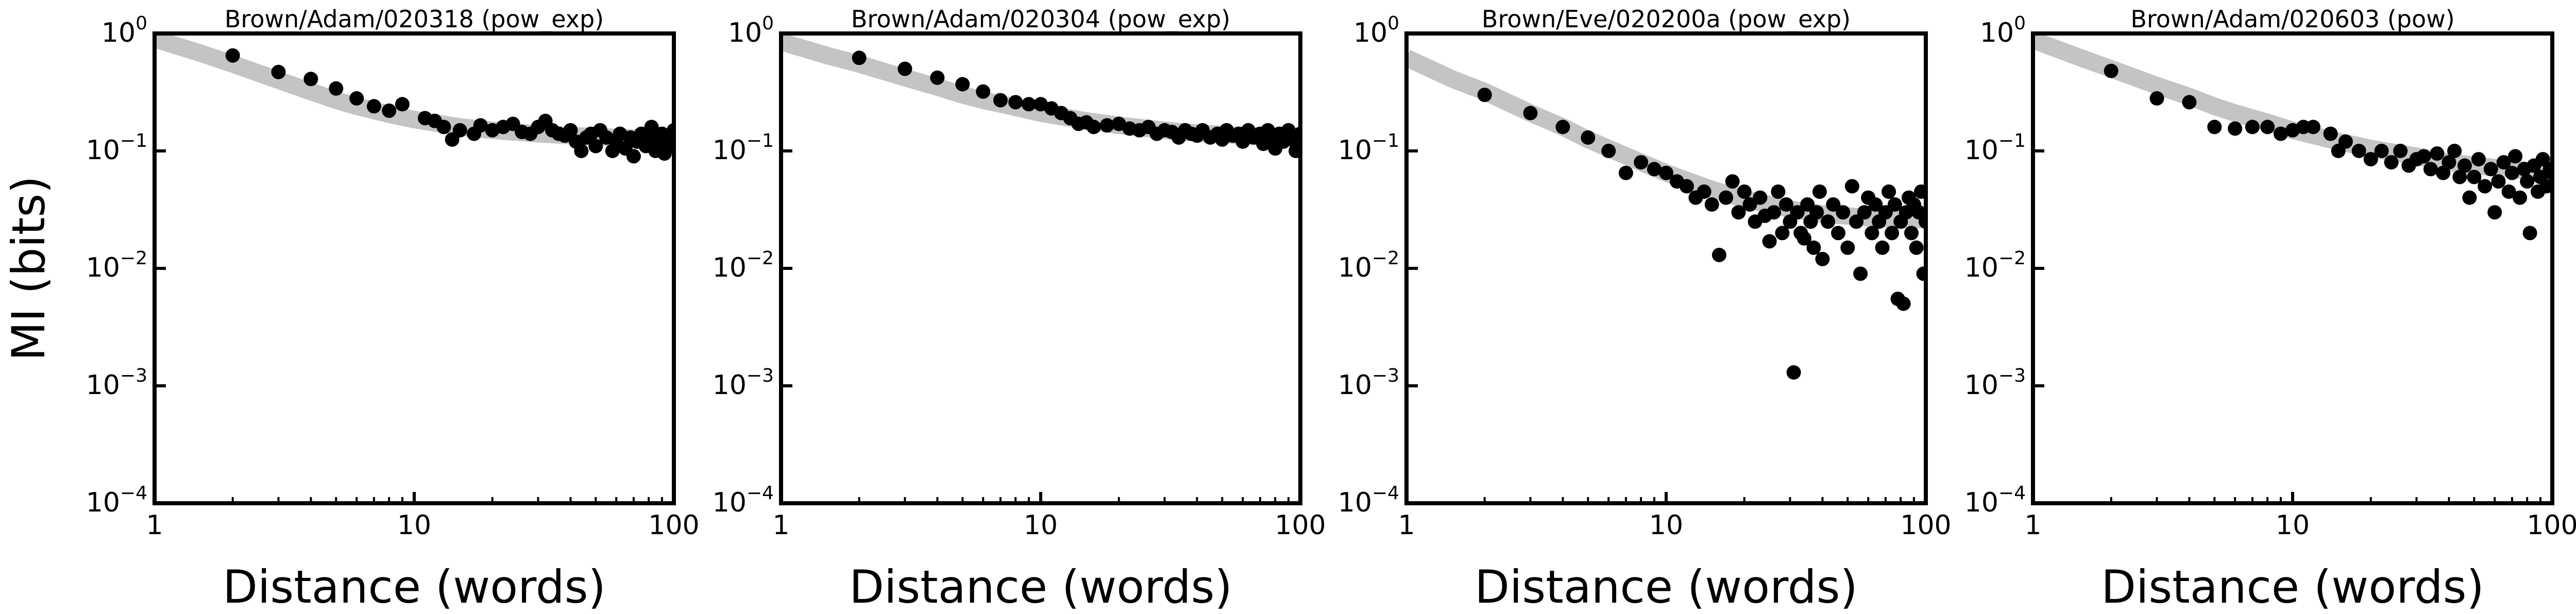  What do you see at coordinates (1666, 139) in the screenshot?
I see `fit-band` at bounding box center [1666, 139].